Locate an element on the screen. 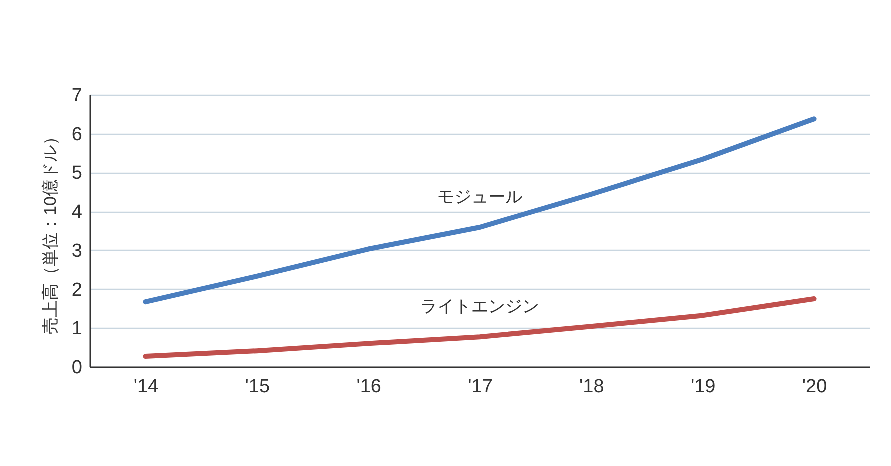 The image size is (891, 466). y-tick-label: 5 is located at coordinates (77, 173).